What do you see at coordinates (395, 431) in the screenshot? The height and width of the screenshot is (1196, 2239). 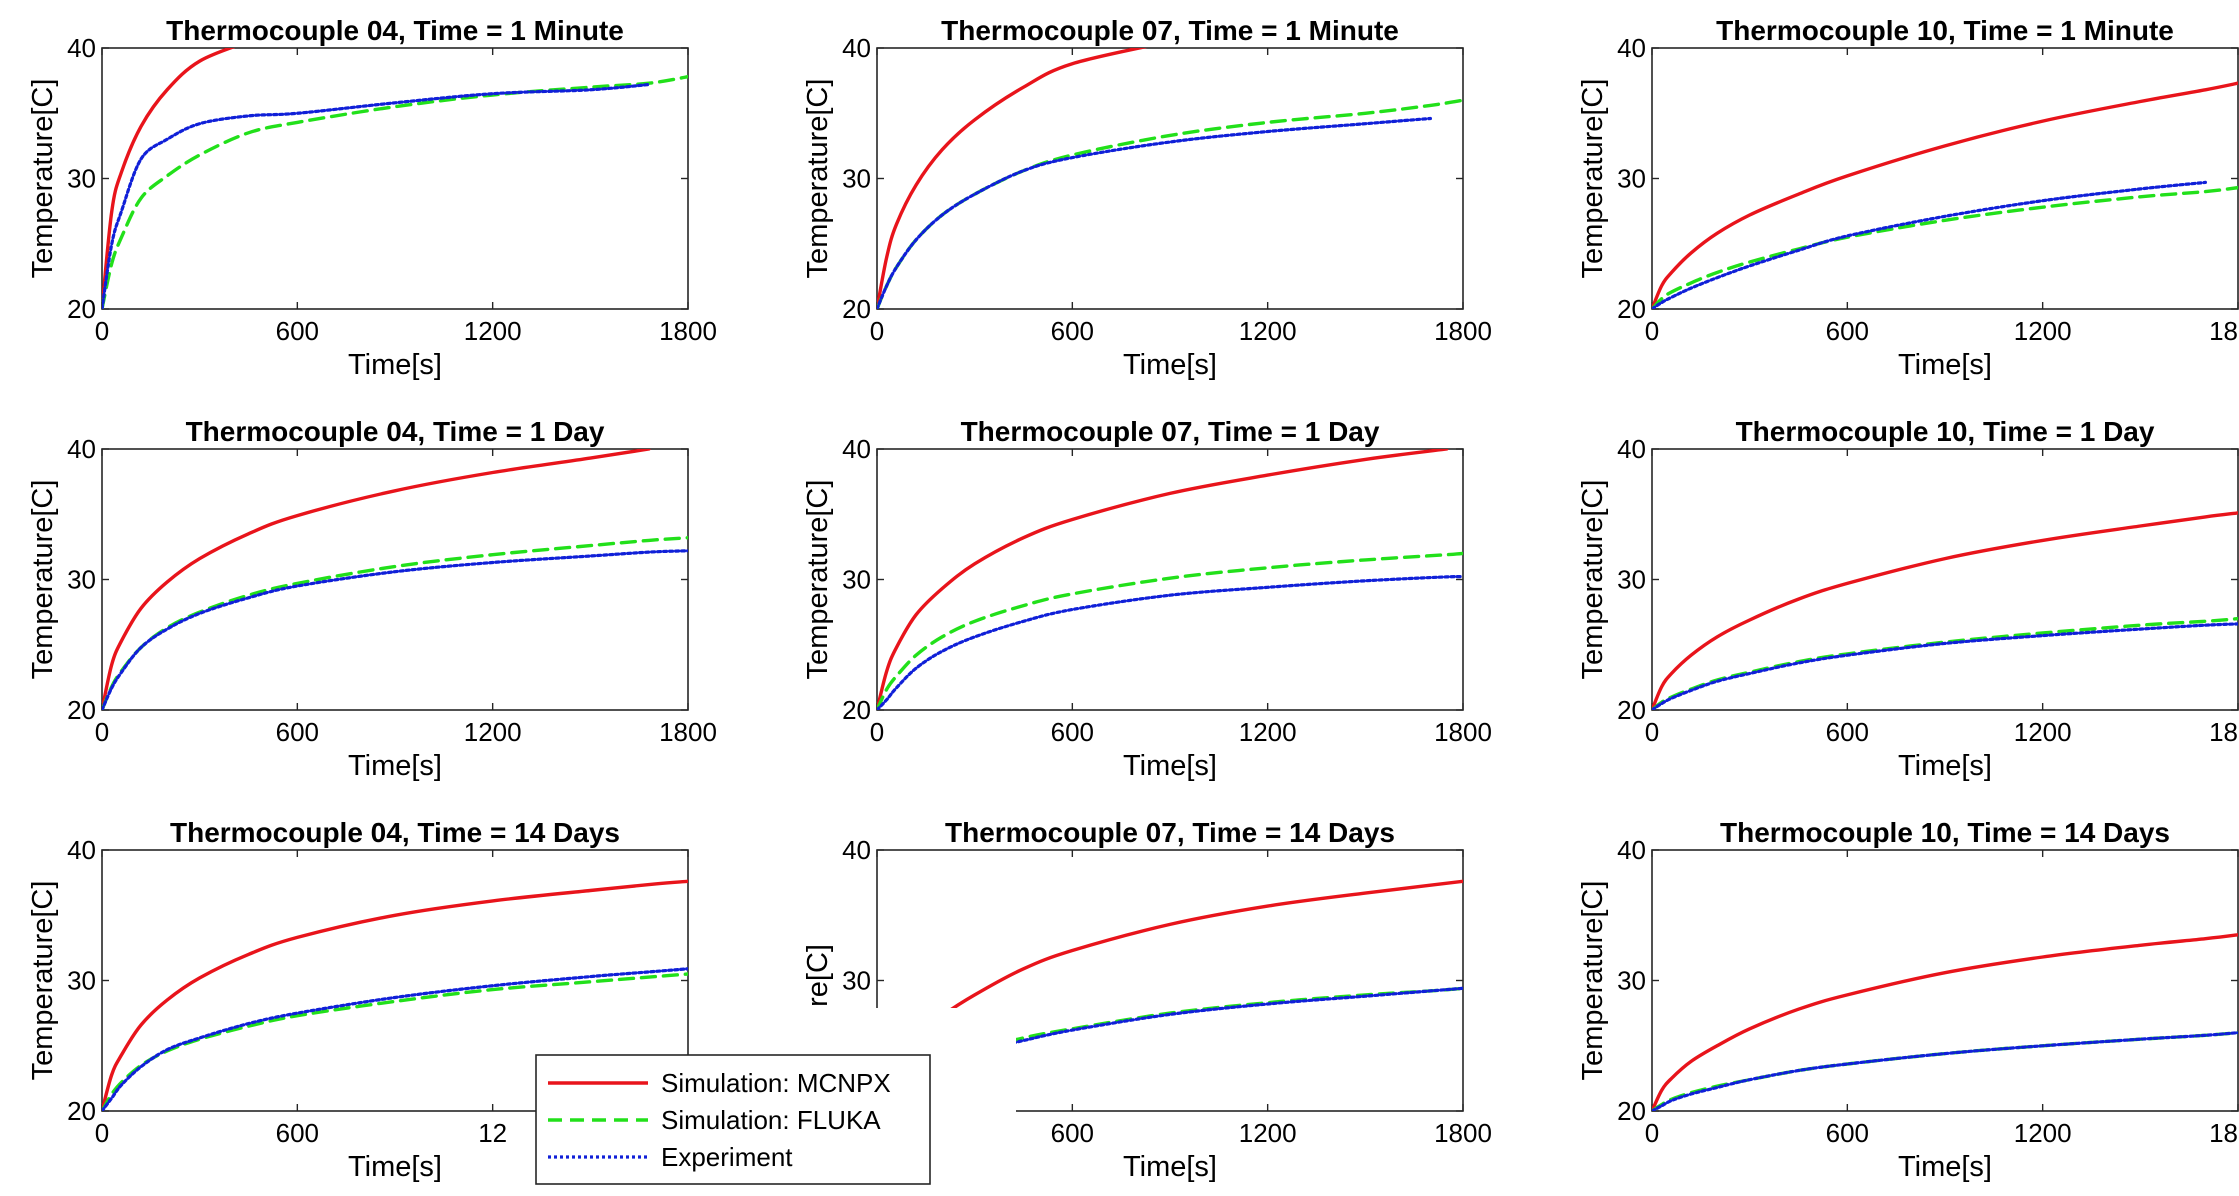 I see `subplot-title: Thermocouple 04, Time = 1 Day` at bounding box center [395, 431].